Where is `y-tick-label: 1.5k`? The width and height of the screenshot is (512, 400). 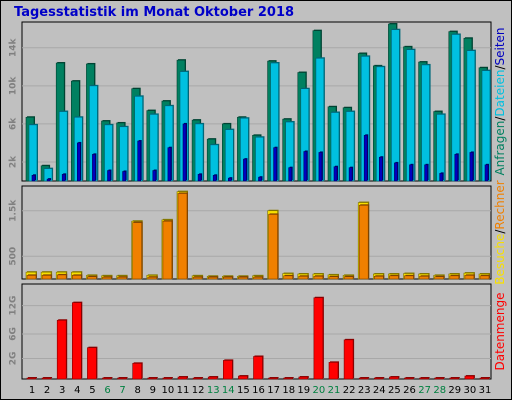
y-tick-label: 1.5k is located at coordinates (14, 210).